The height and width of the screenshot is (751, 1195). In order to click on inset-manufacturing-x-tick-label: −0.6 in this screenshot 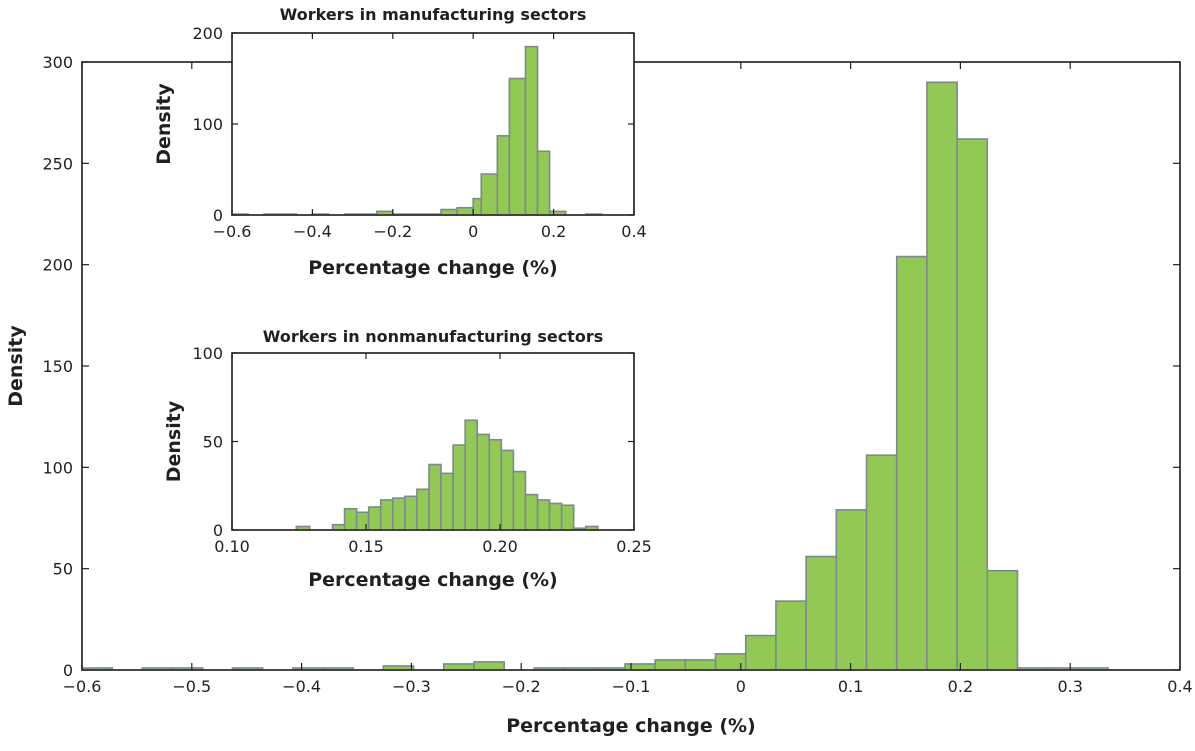, I will do `click(232, 231)`.